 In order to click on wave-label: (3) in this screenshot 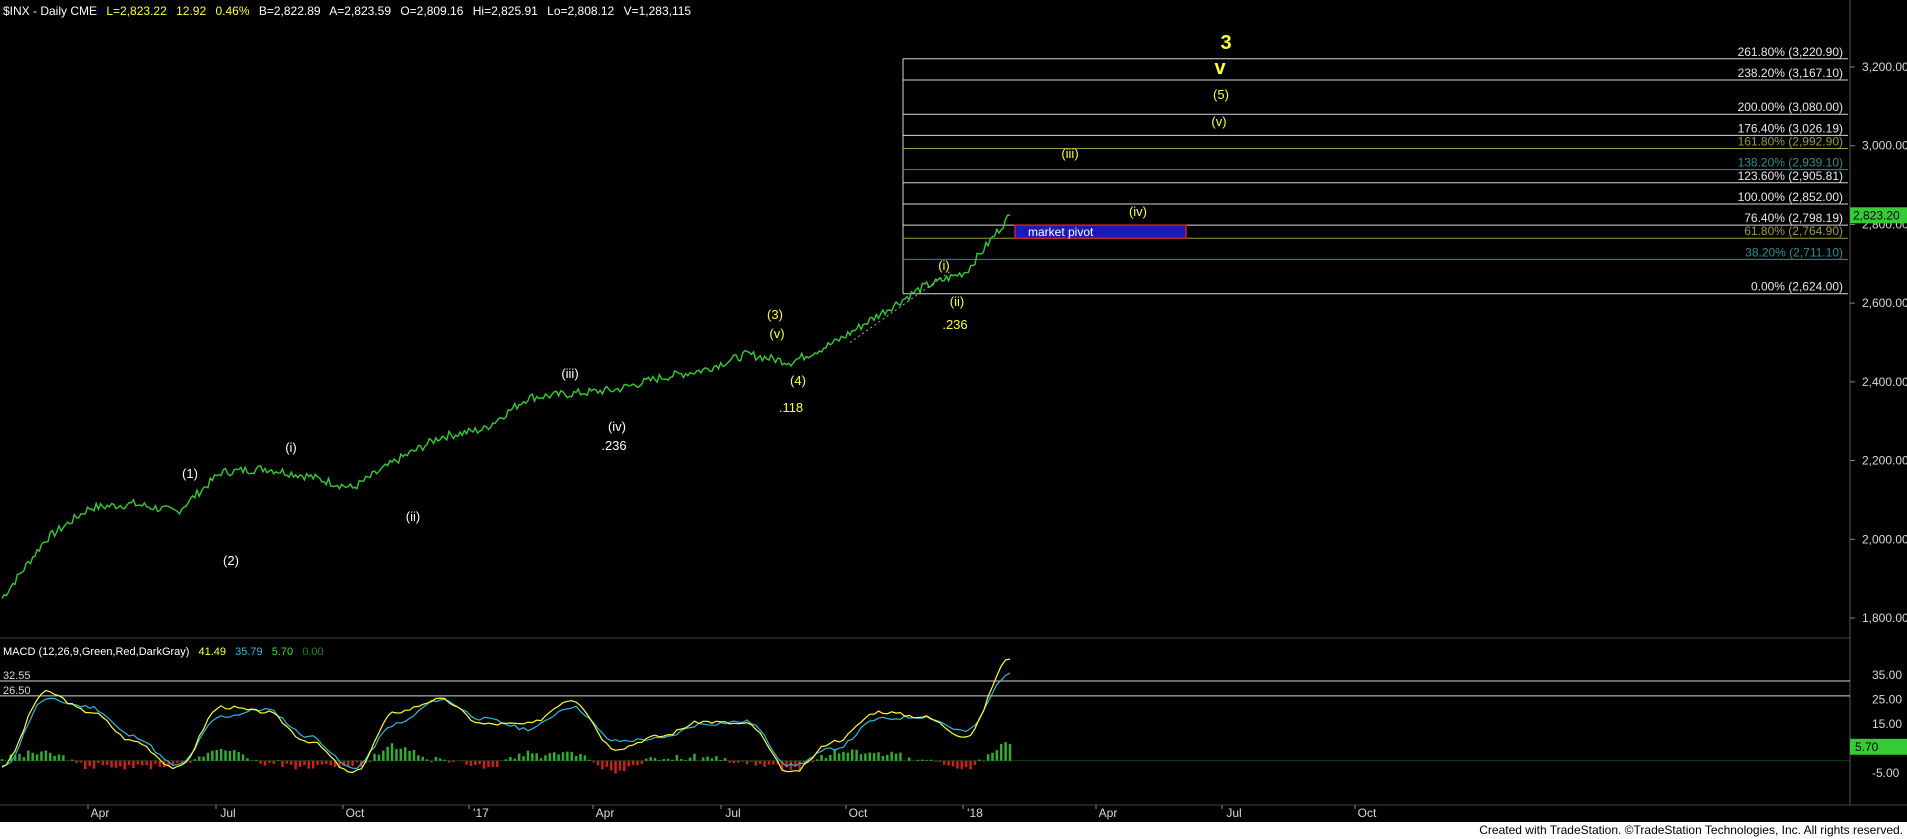, I will do `click(775, 314)`.